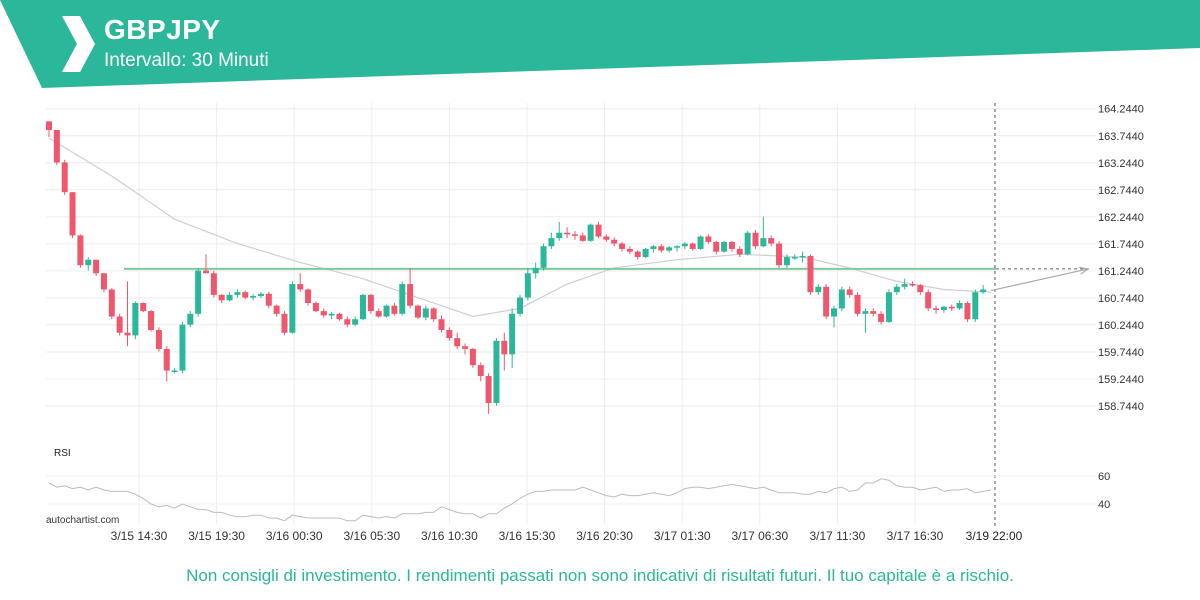 The image size is (1200, 600). Describe the element at coordinates (449, 536) in the screenshot. I see `x-tick-label: 3/16 10:30` at that location.